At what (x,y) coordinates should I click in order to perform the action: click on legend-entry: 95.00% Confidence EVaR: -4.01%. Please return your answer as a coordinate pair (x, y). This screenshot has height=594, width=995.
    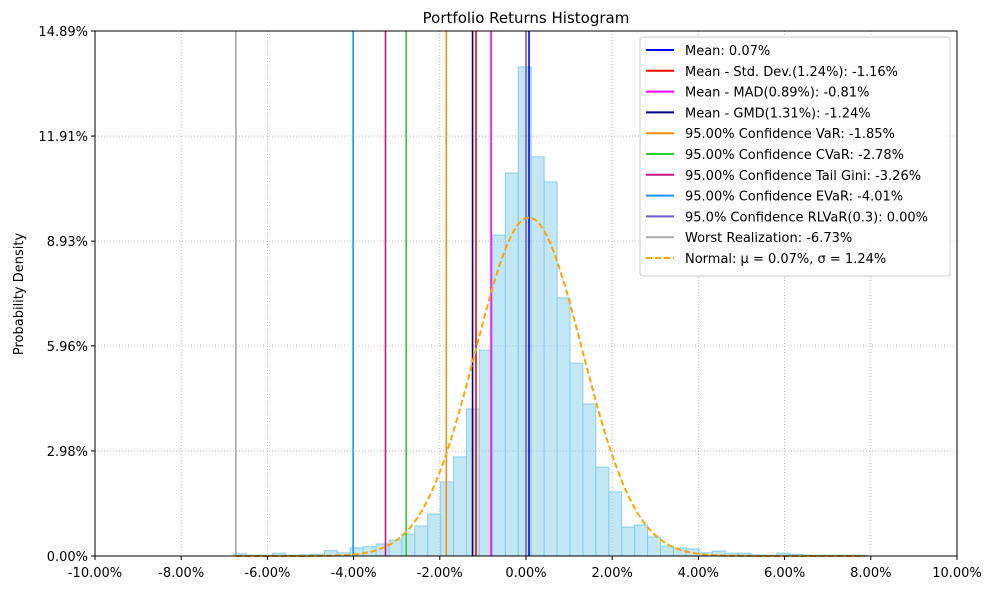
    Looking at the image, I should click on (794, 197).